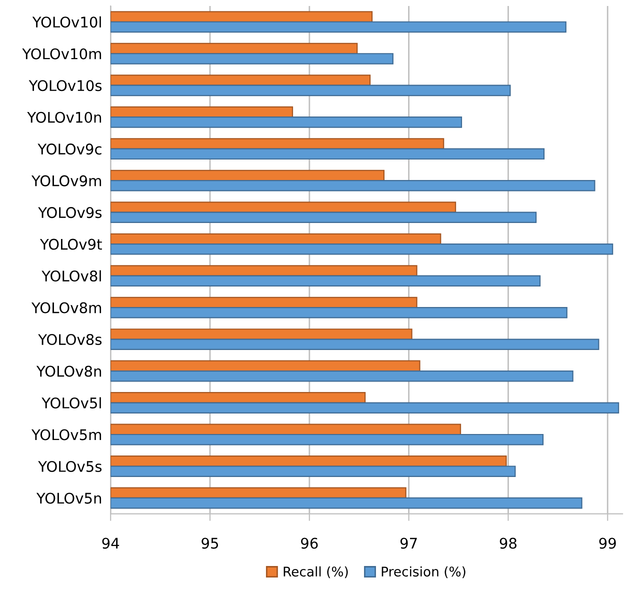 The height and width of the screenshot is (601, 632). I want to click on y-tick-label: YOLOv5l, so click(71, 403).